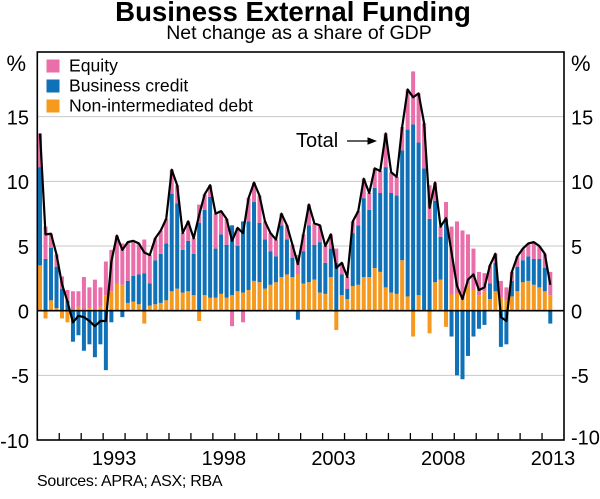 The width and height of the screenshot is (600, 499). Describe the element at coordinates (161, 106) in the screenshot. I see `svg-text: Non-intermediated debt` at that location.